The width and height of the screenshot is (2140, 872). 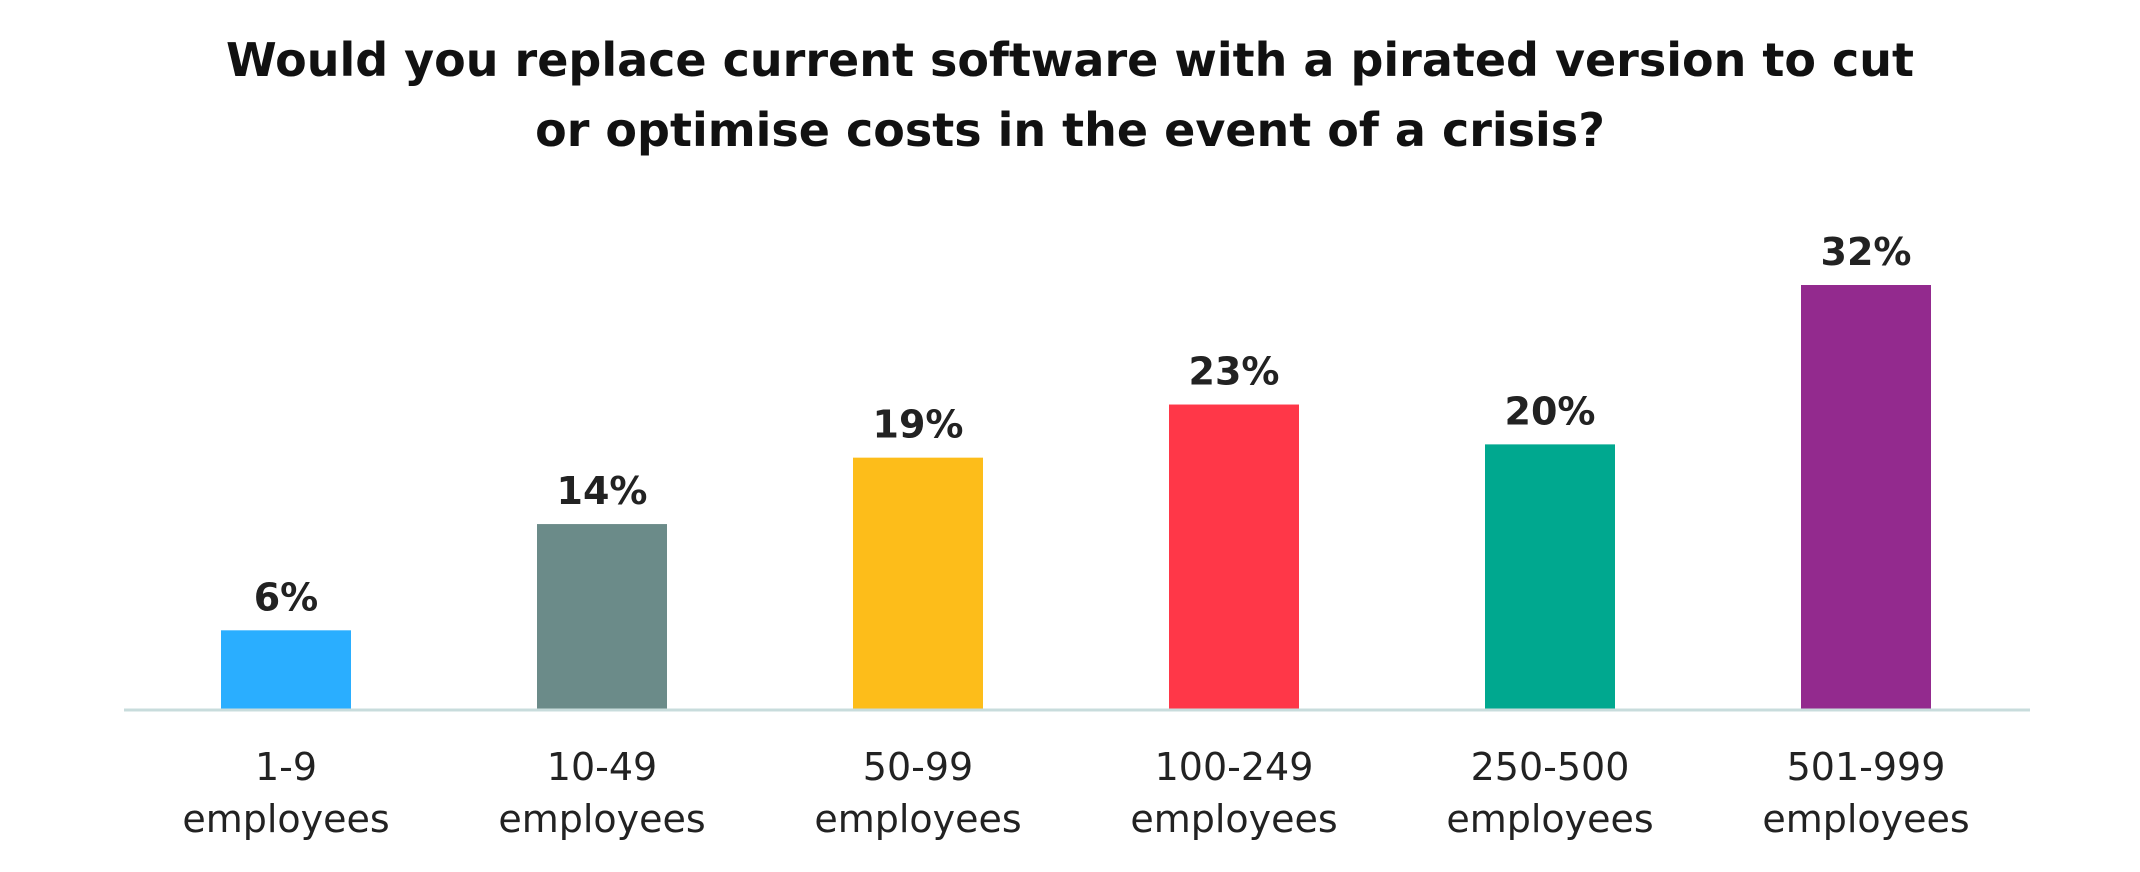 What do you see at coordinates (286, 767) in the screenshot?
I see `category-label-1-line-1: 1-9` at bounding box center [286, 767].